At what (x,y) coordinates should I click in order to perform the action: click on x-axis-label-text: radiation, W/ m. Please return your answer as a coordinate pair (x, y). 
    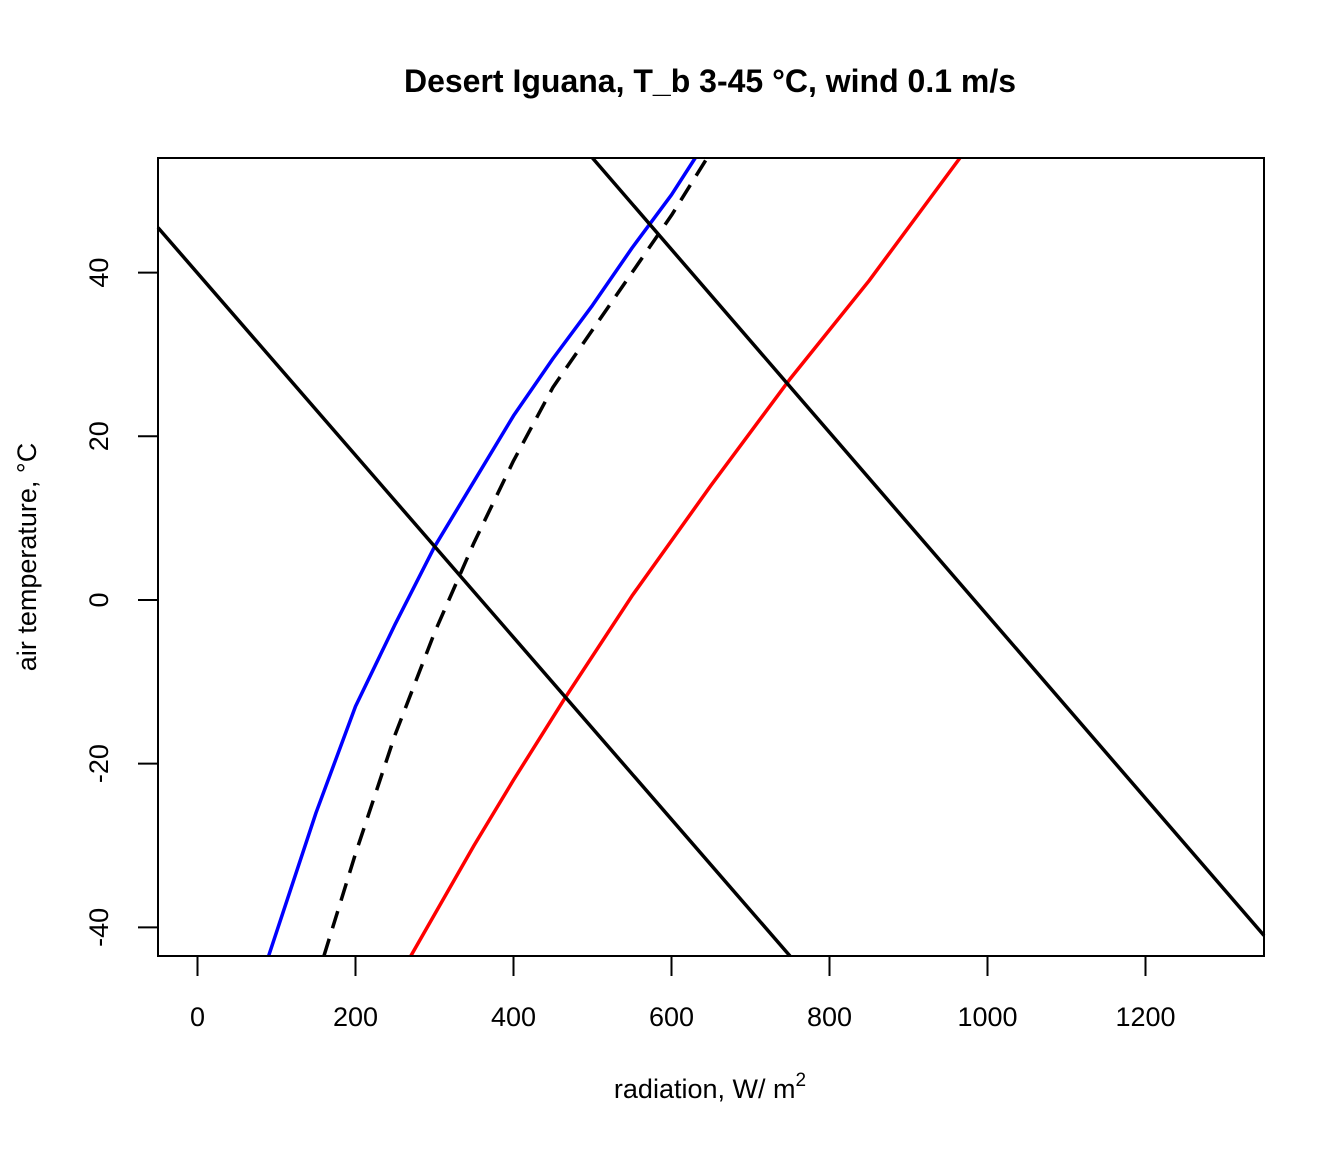
    Looking at the image, I should click on (705, 1089).